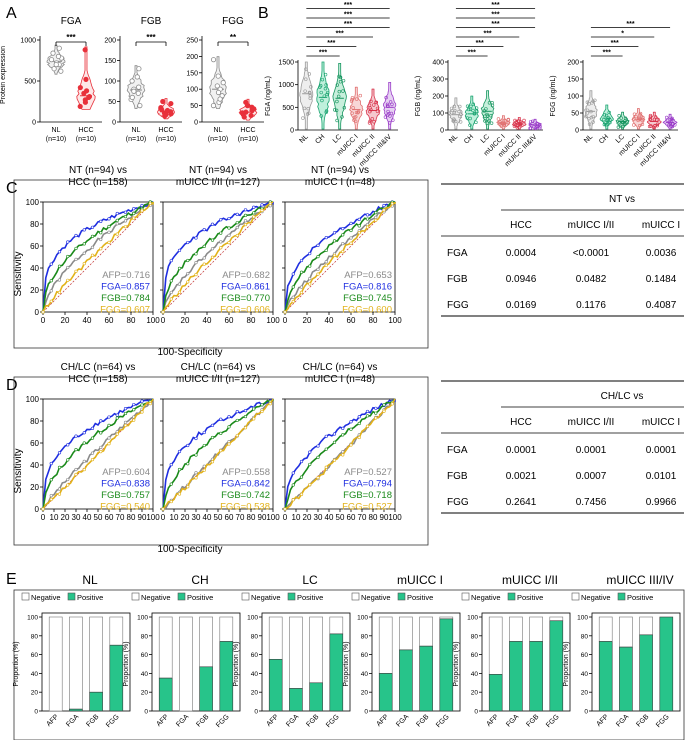 Image resolution: width=685 pixels, height=740 pixels. What do you see at coordinates (329, 517) in the screenshot?
I see `x-tick-label: 40` at bounding box center [329, 517].